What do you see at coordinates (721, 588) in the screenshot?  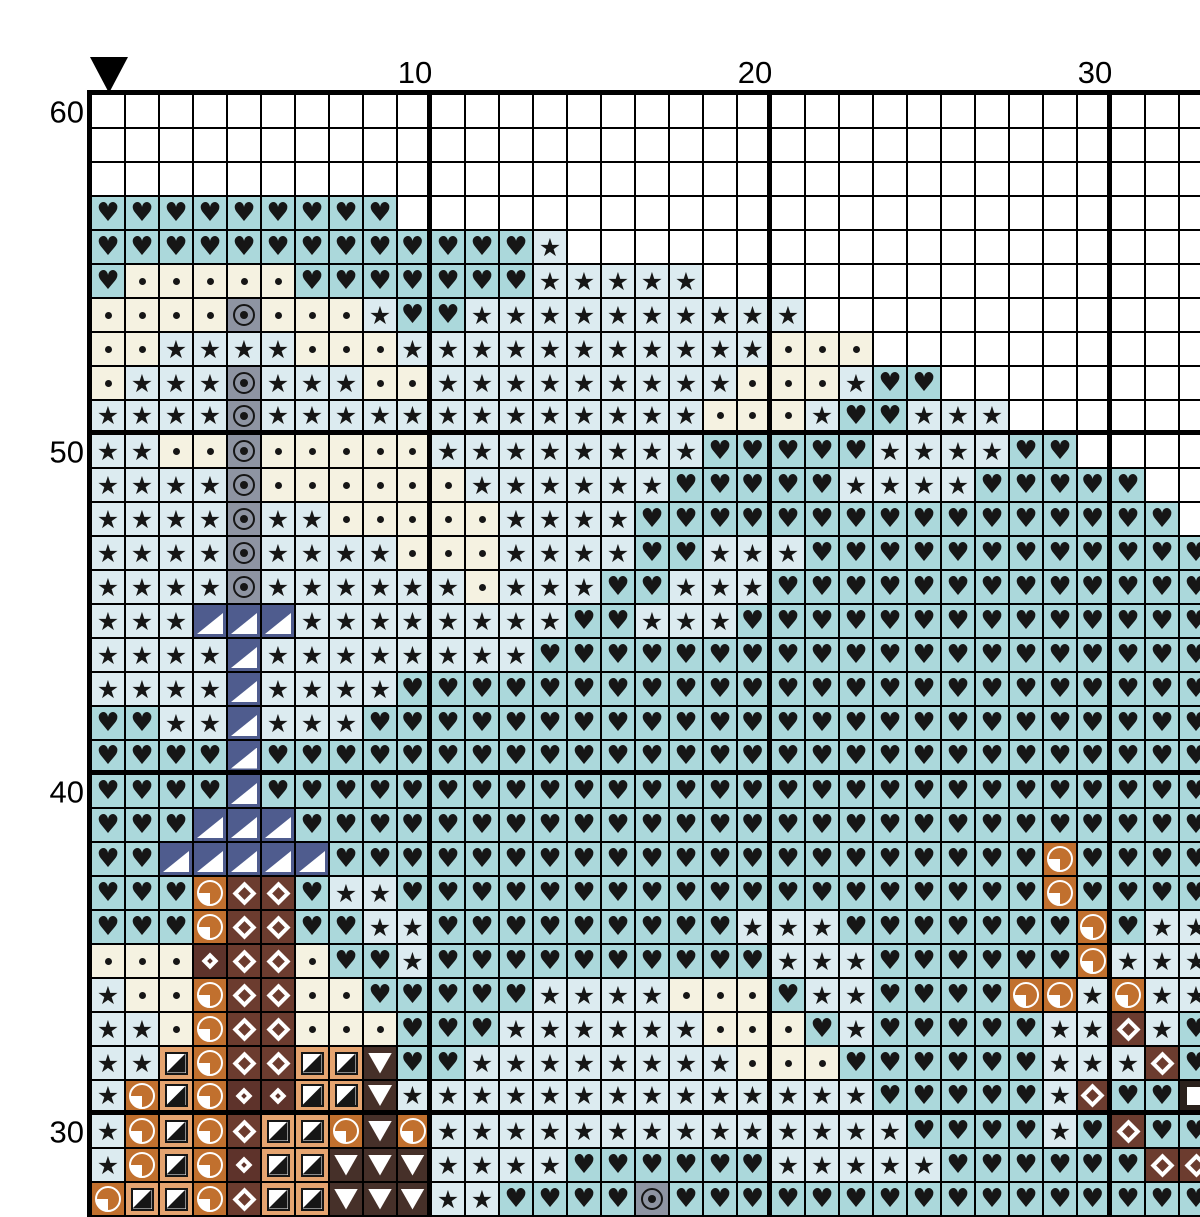 I see `cell-r46-c19` at bounding box center [721, 588].